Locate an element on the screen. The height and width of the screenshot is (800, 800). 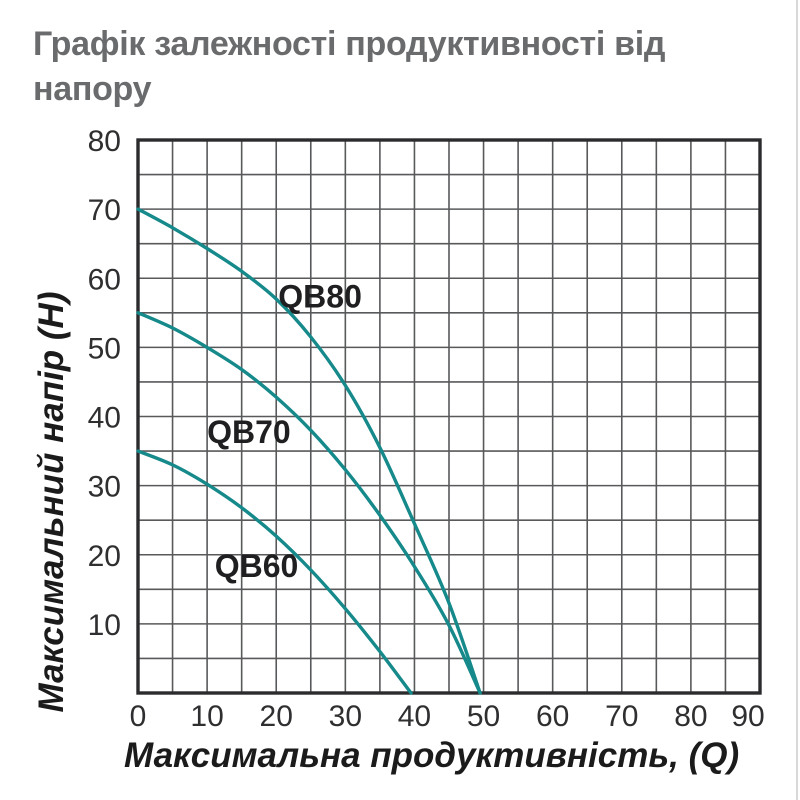
x-tick-label: 80 is located at coordinates (690, 716).